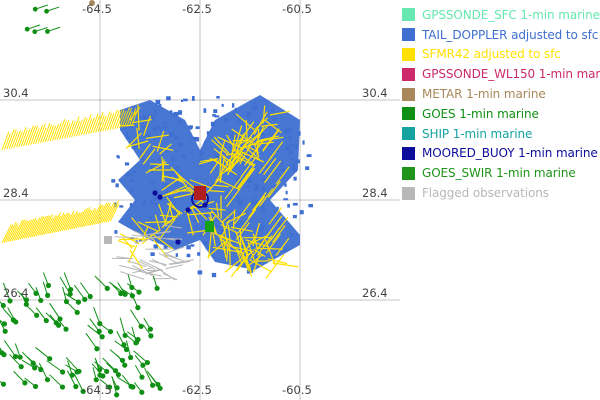 The image size is (600, 400). What do you see at coordinates (501, 55) in the screenshot?
I see `legend-item-sfmr42: SFMR42 adjusted to sfc` at bounding box center [501, 55].